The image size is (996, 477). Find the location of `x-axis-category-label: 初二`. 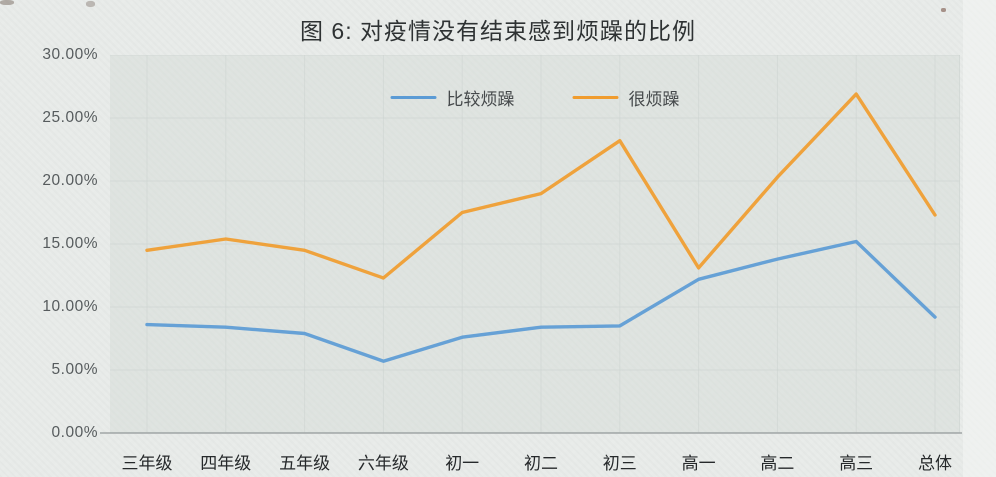

x-axis-category-label: 初二 is located at coordinates (541, 463).